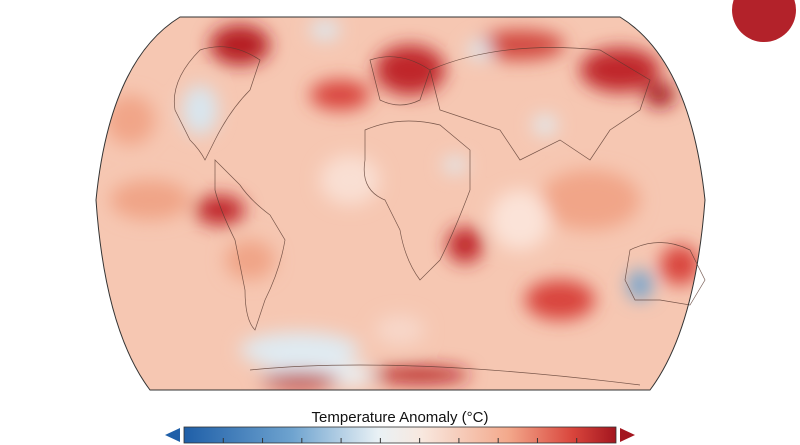 The height and width of the screenshot is (445, 800). Describe the element at coordinates (172, 435) in the screenshot. I see `colorbar-min-arrow` at that location.